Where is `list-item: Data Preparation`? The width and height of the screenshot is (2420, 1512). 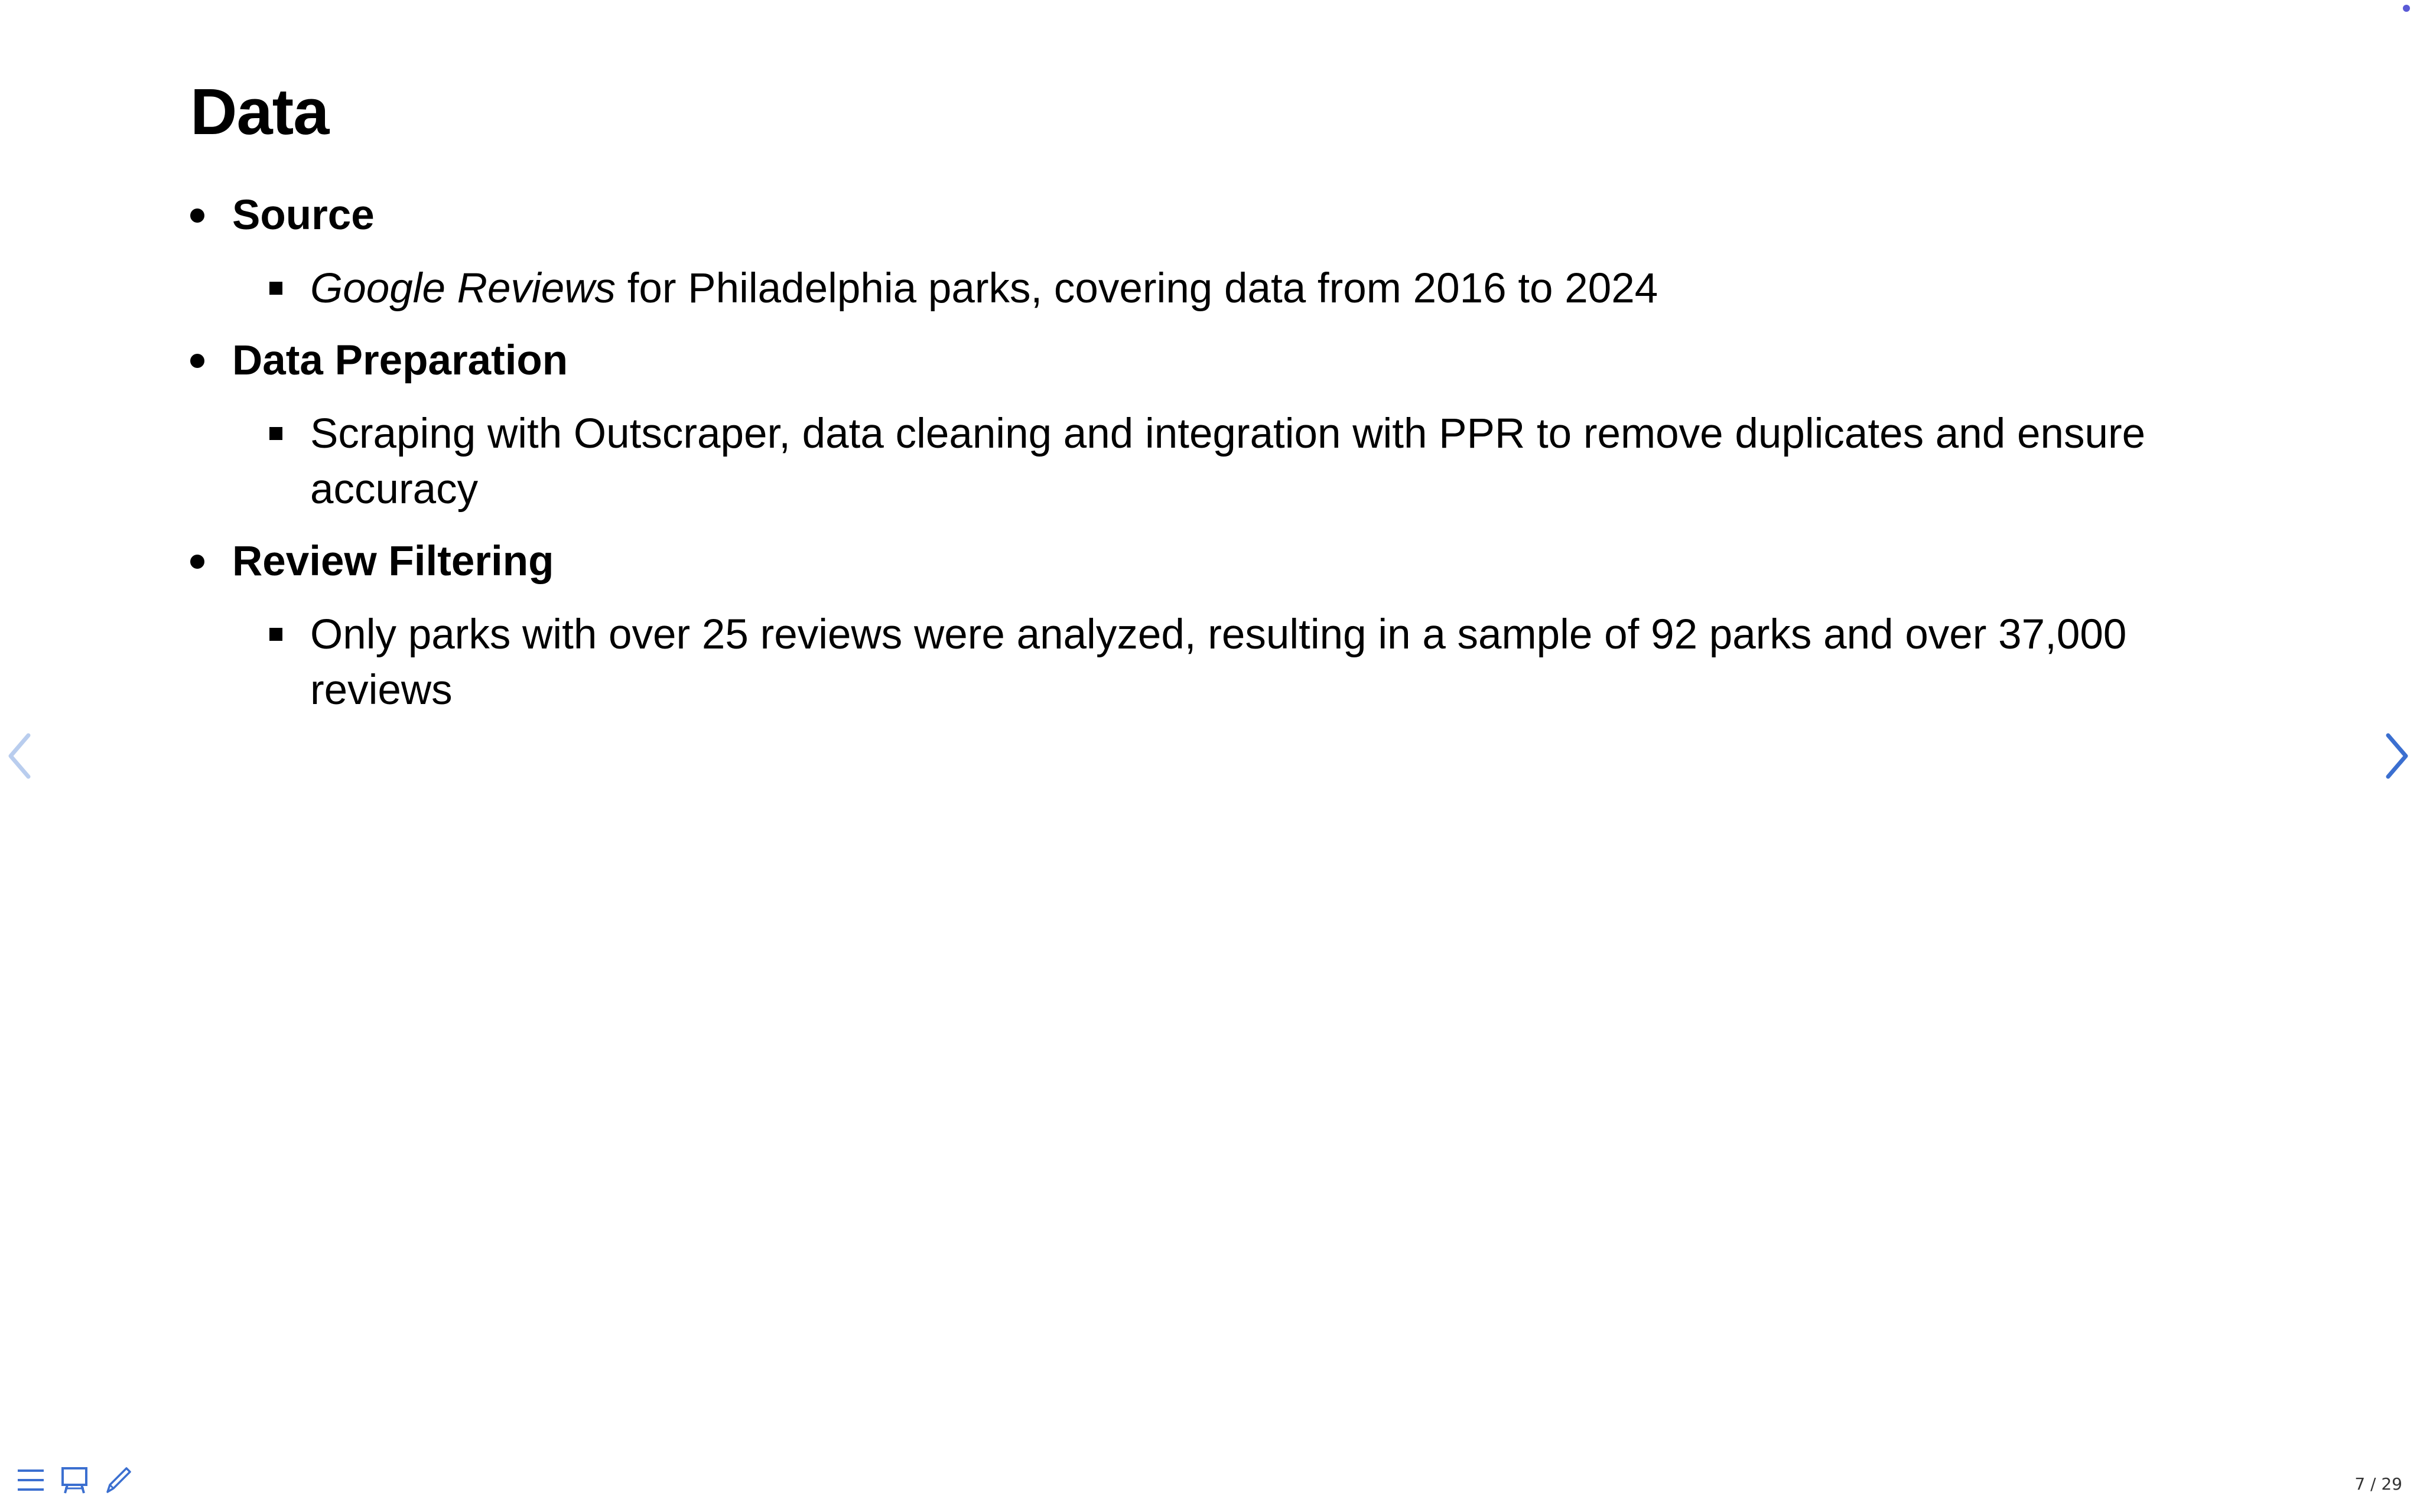 list-item: Data Preparation is located at coordinates (1224, 361).